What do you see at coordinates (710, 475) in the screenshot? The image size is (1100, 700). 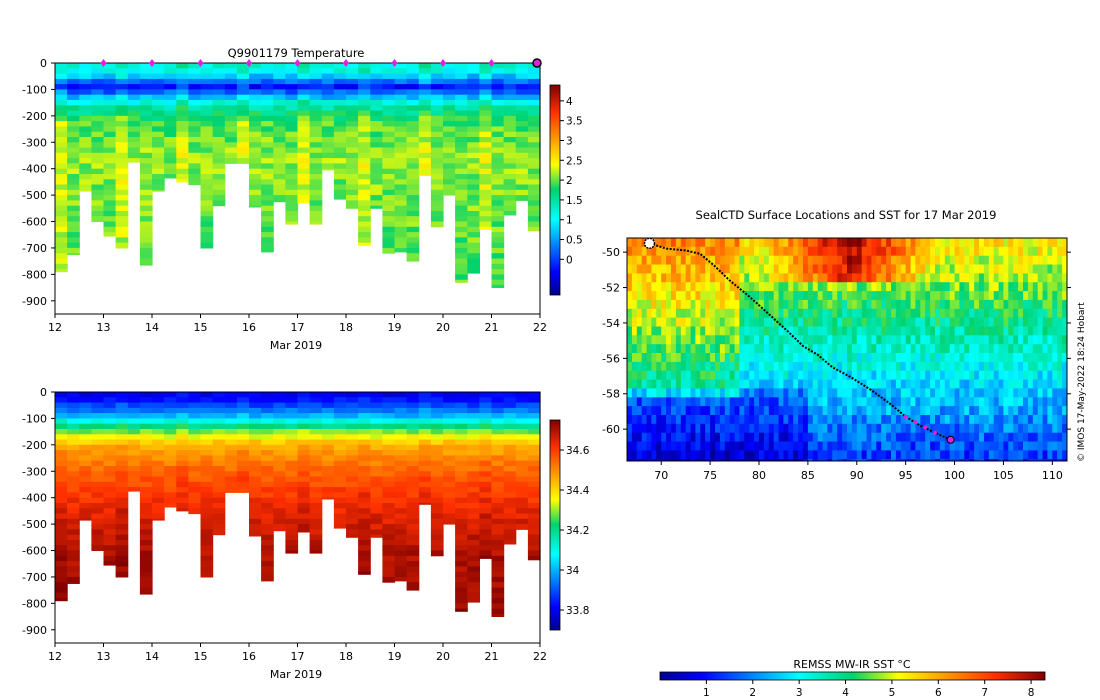 I see `lon-tick-label: 75` at bounding box center [710, 475].